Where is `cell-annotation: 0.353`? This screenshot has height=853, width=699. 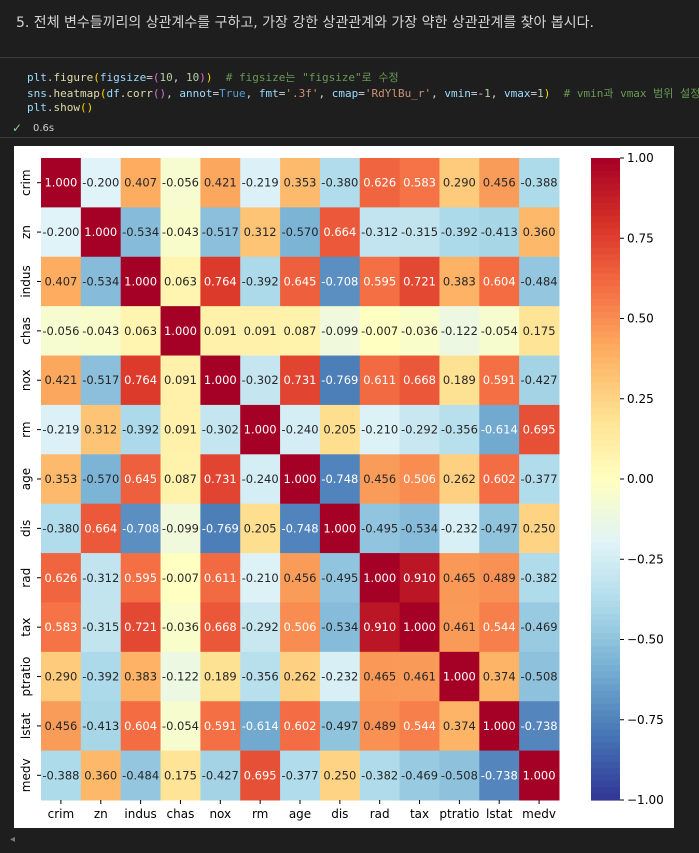 cell-annotation: 0.353 is located at coordinates (300, 183).